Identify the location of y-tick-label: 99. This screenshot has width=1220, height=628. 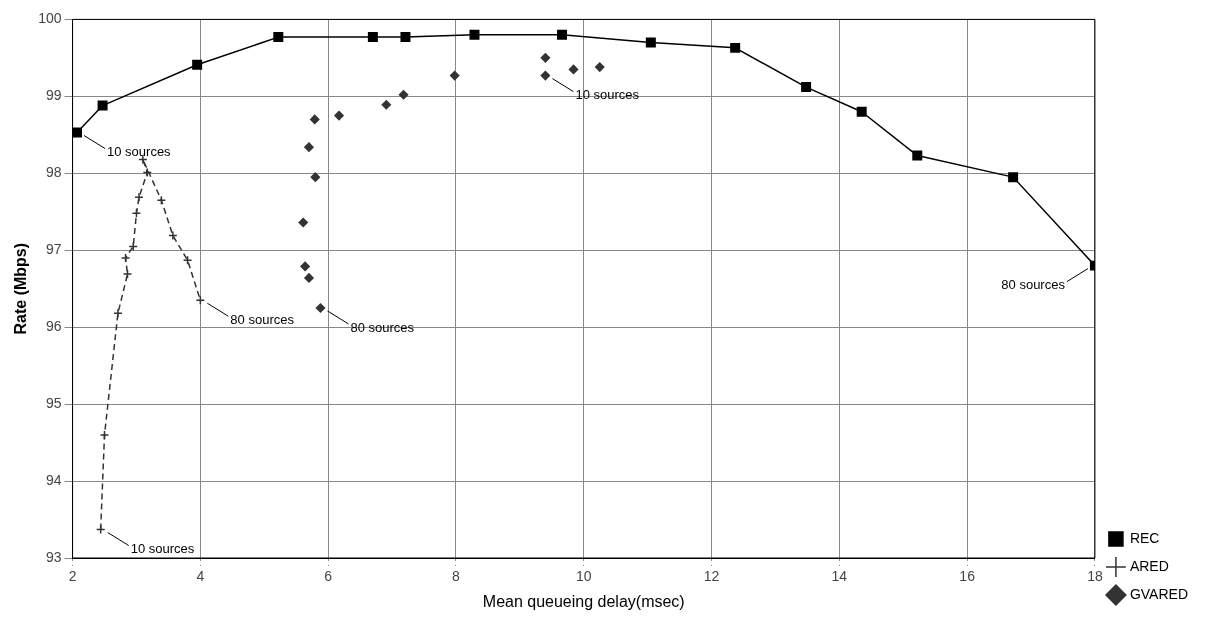
(53, 95).